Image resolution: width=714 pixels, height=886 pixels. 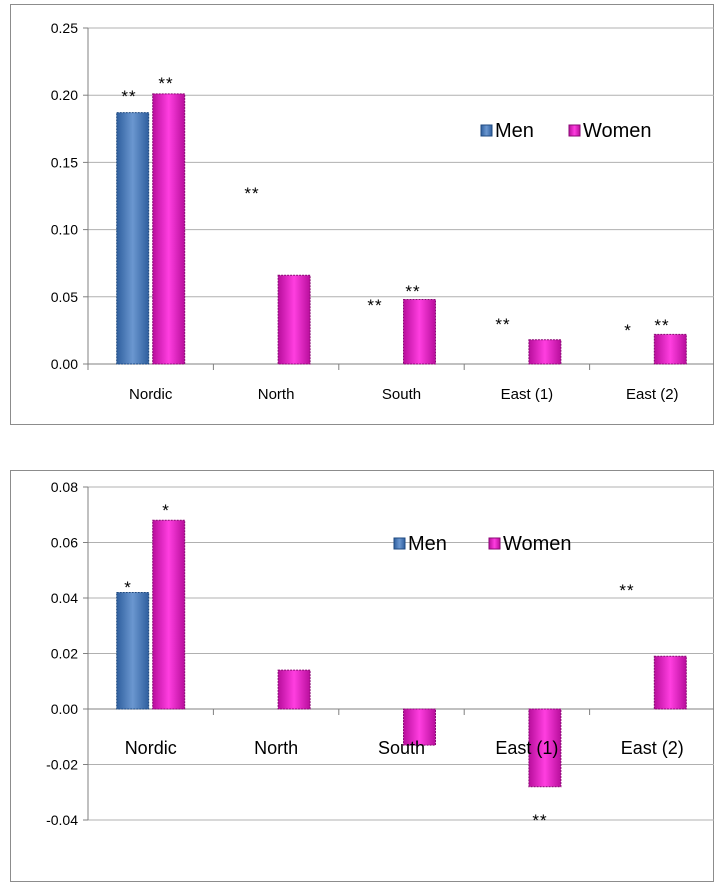 What do you see at coordinates (62, 765) in the screenshot?
I see `y-tick-label: -0.02` at bounding box center [62, 765].